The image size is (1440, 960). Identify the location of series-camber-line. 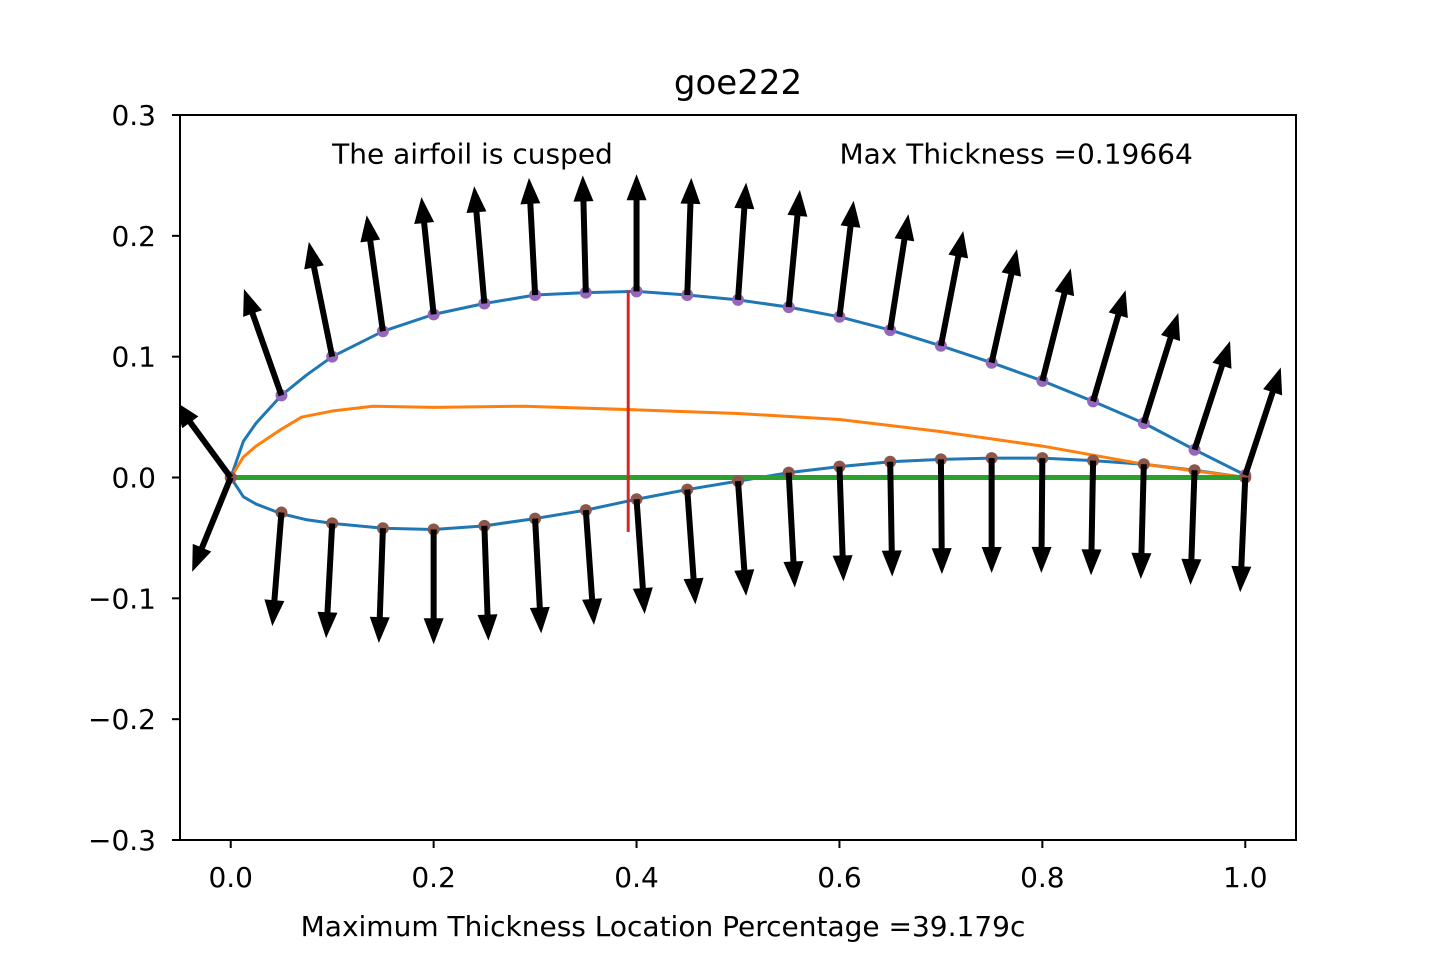
(737, 441).